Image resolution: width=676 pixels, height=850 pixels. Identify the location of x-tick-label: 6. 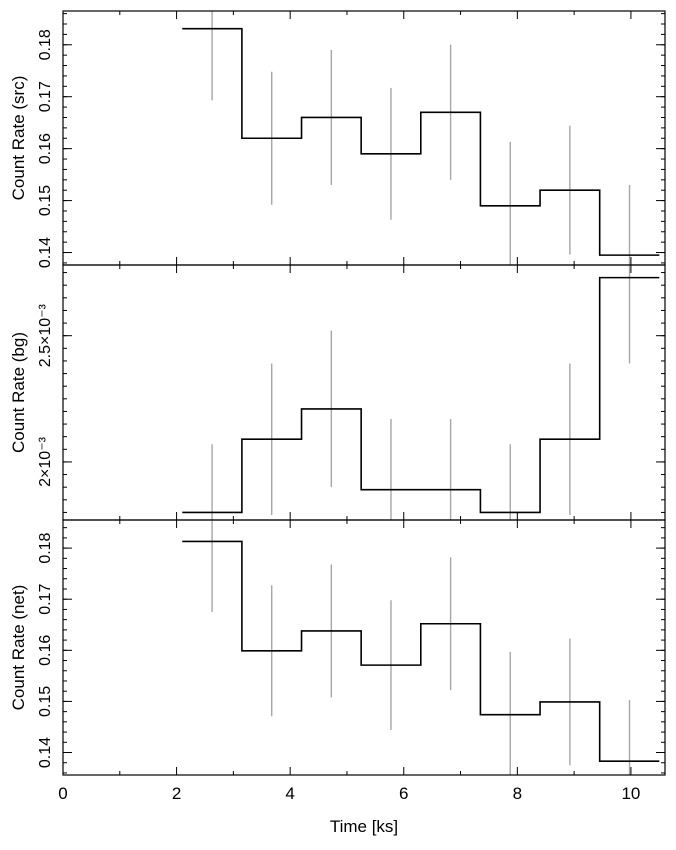
(403, 793).